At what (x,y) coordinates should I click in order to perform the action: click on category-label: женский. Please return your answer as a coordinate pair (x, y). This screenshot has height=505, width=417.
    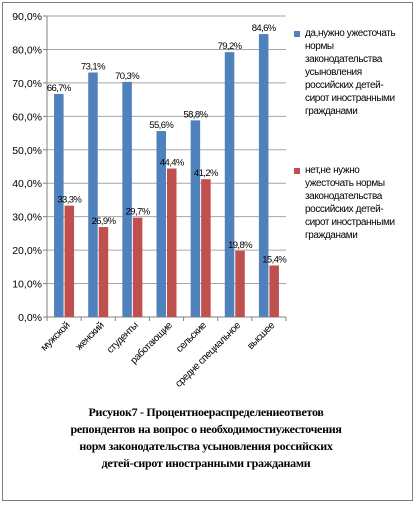
    Looking at the image, I should click on (90, 336).